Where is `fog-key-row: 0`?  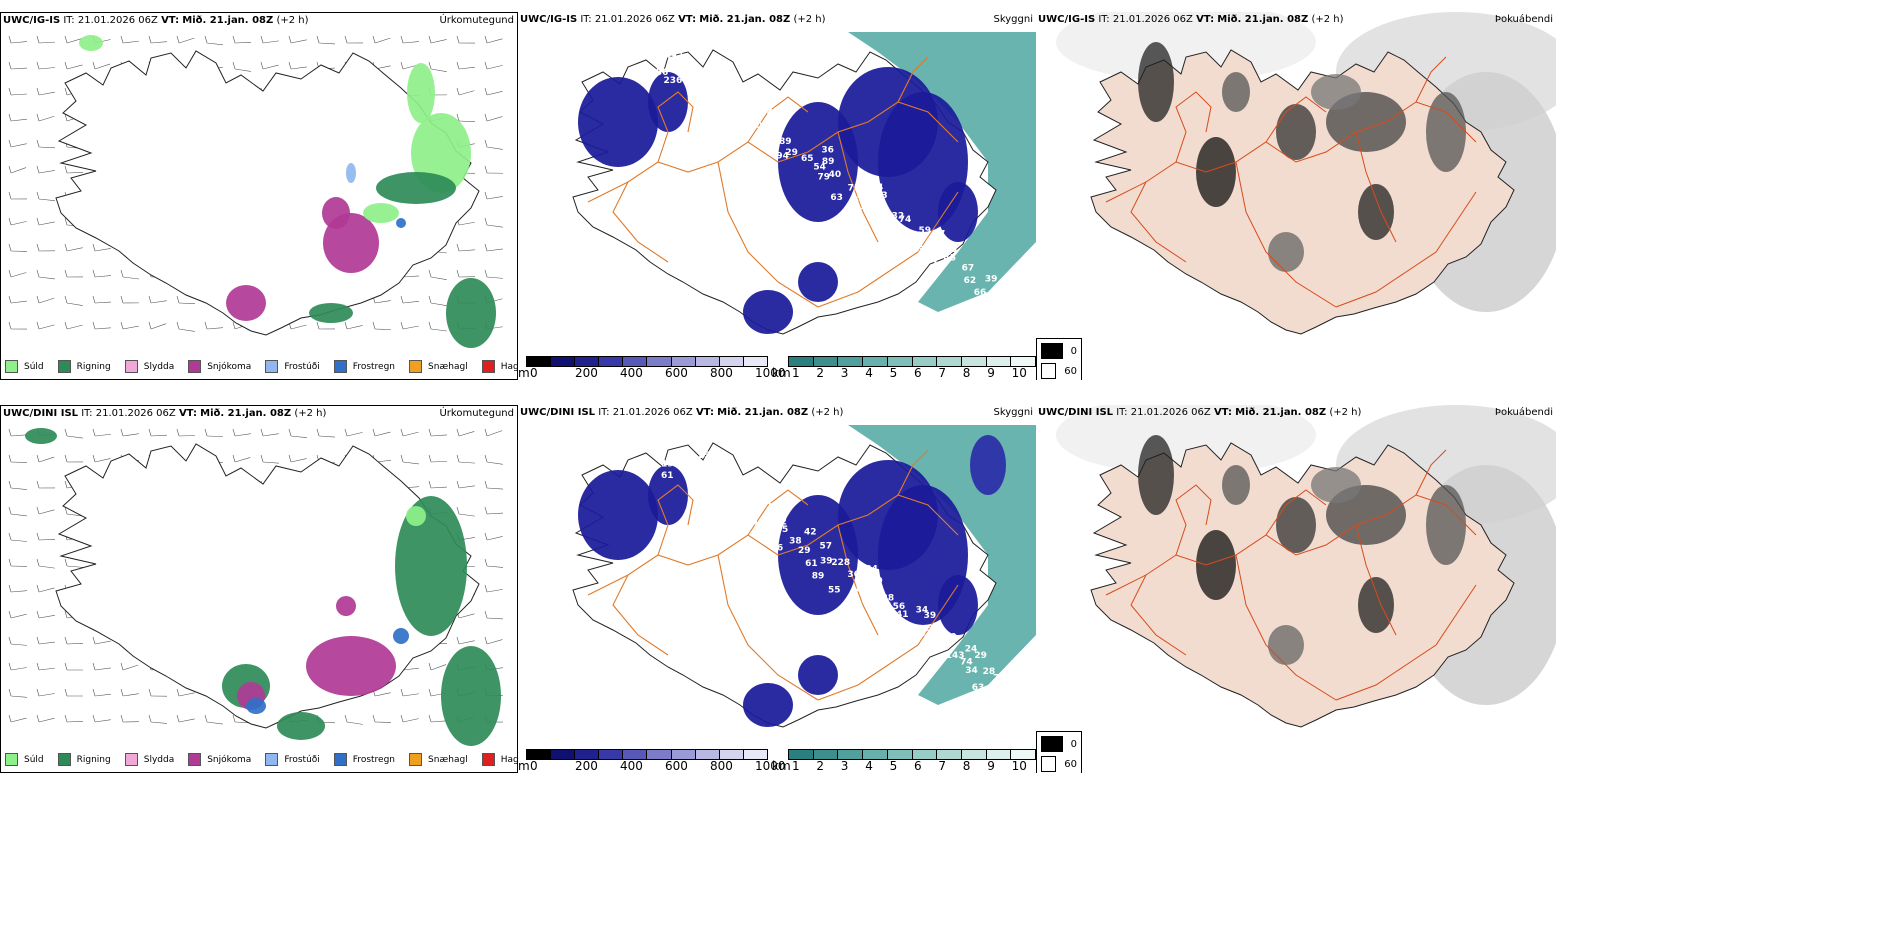 fog-key-row: 0 is located at coordinates (1059, 744).